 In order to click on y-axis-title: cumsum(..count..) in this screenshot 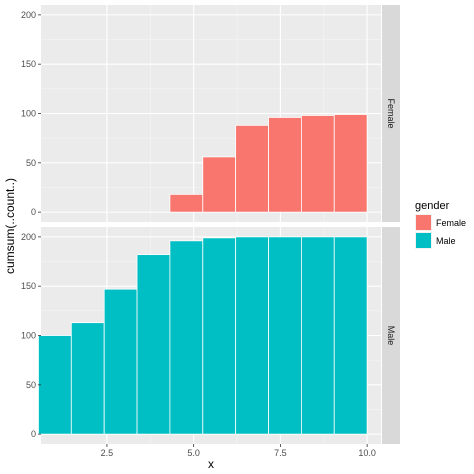, I will do `click(10, 226)`.